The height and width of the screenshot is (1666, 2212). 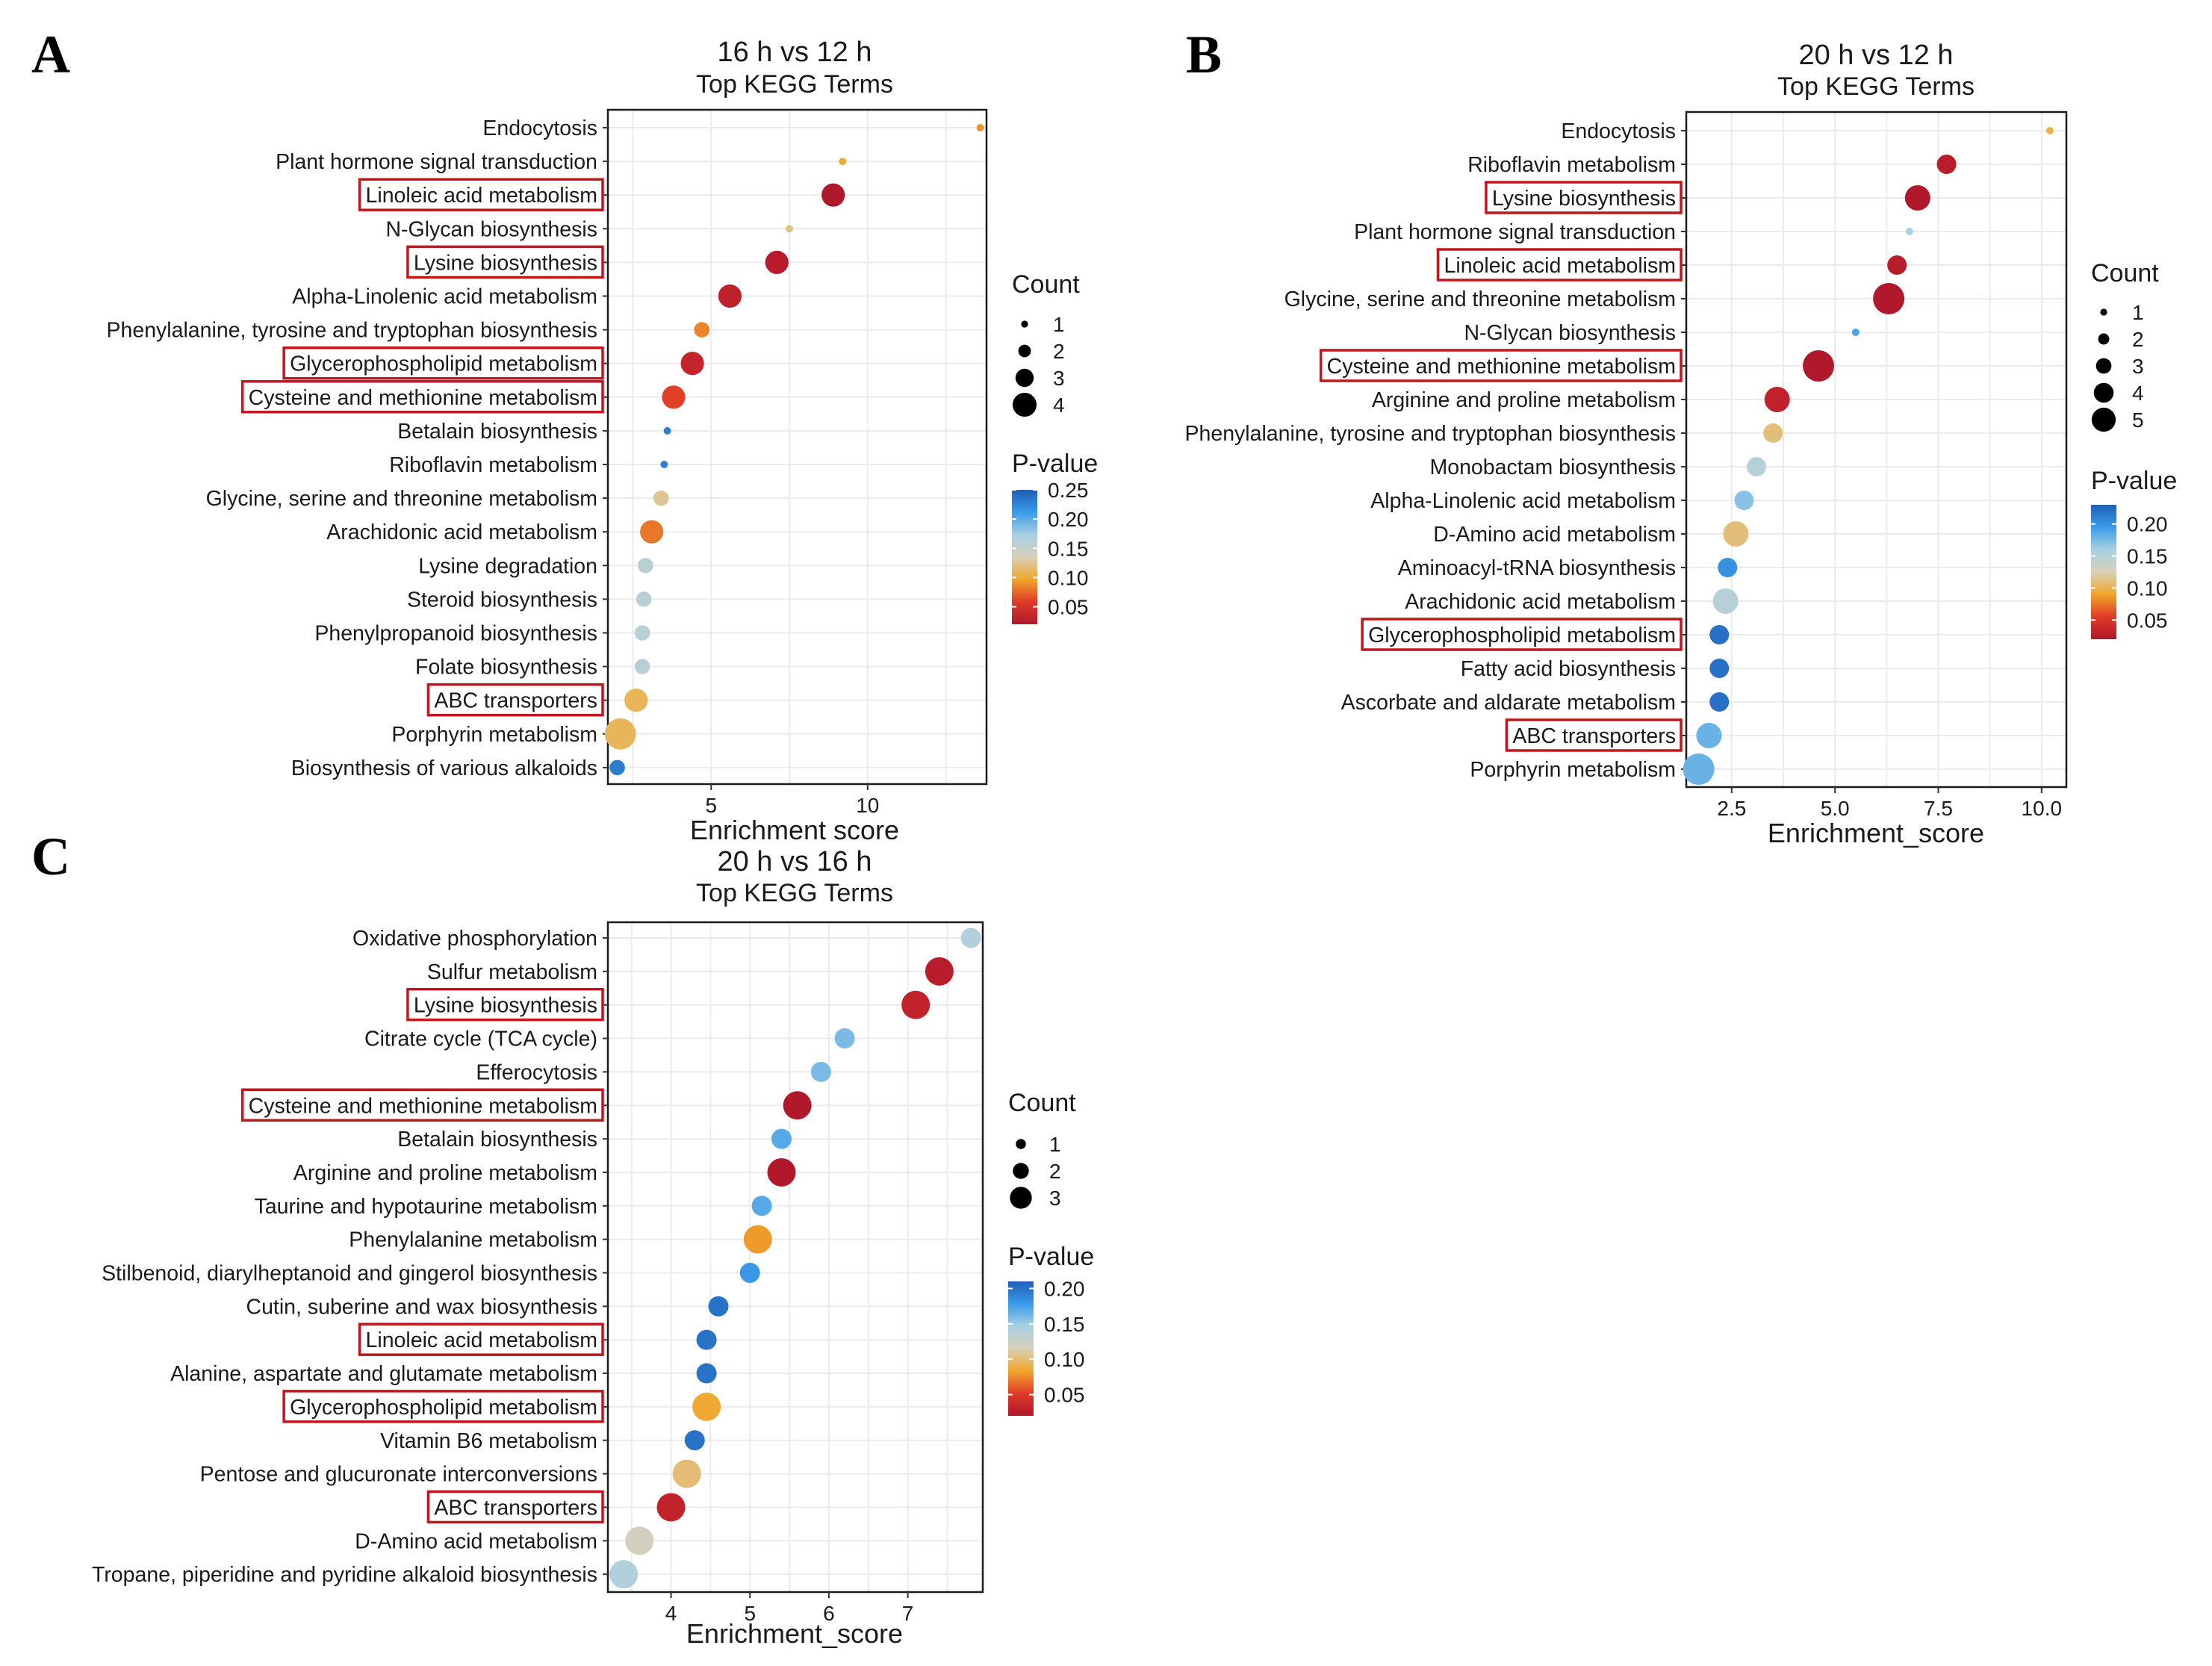 What do you see at coordinates (2138, 339) in the screenshot?
I see `count-legend-label: 2` at bounding box center [2138, 339].